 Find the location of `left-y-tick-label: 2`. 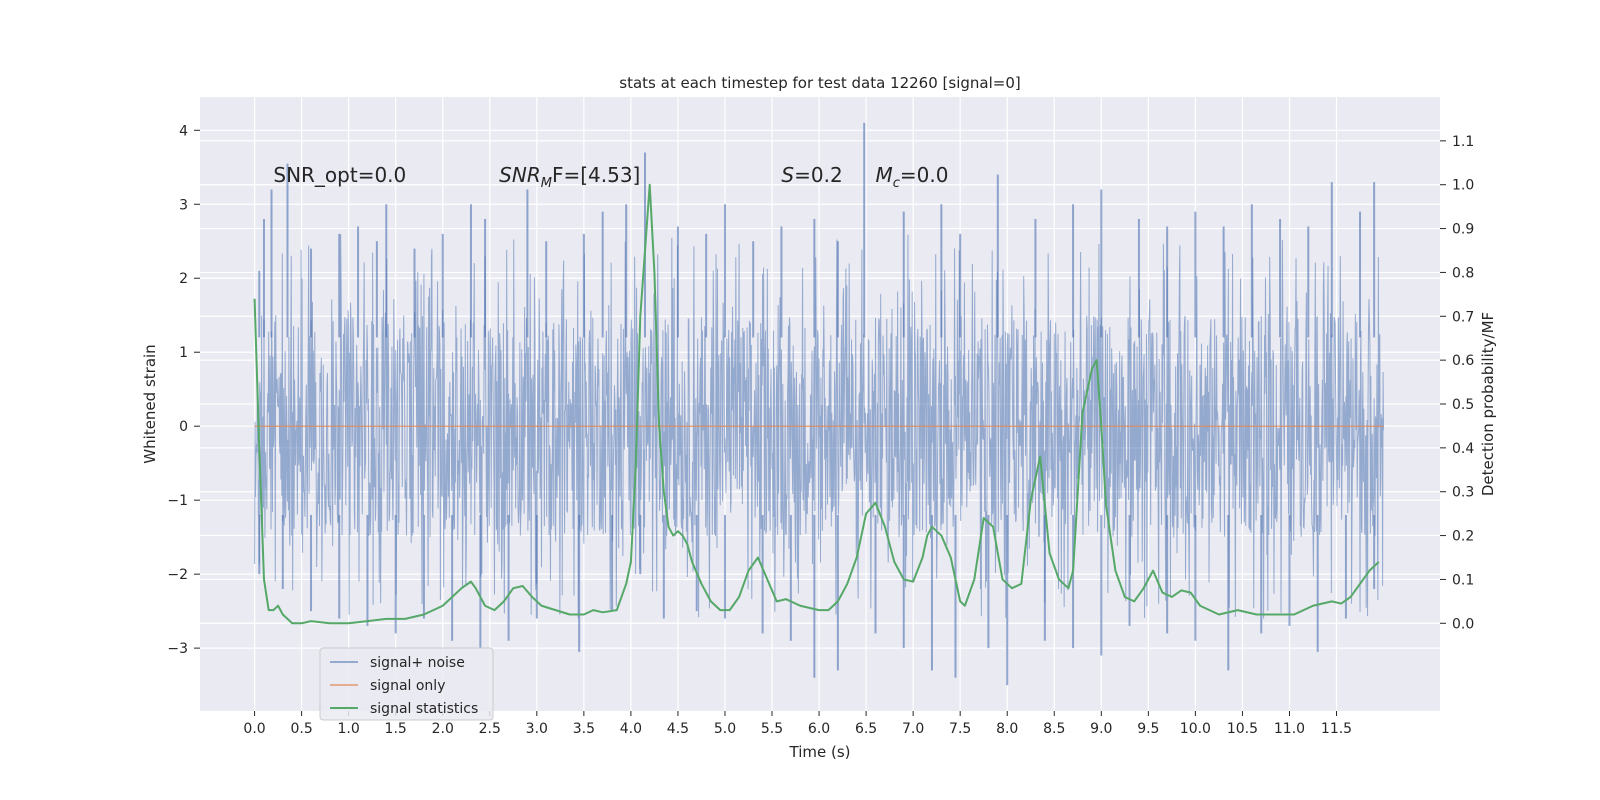

left-y-tick-label: 2 is located at coordinates (183, 279).